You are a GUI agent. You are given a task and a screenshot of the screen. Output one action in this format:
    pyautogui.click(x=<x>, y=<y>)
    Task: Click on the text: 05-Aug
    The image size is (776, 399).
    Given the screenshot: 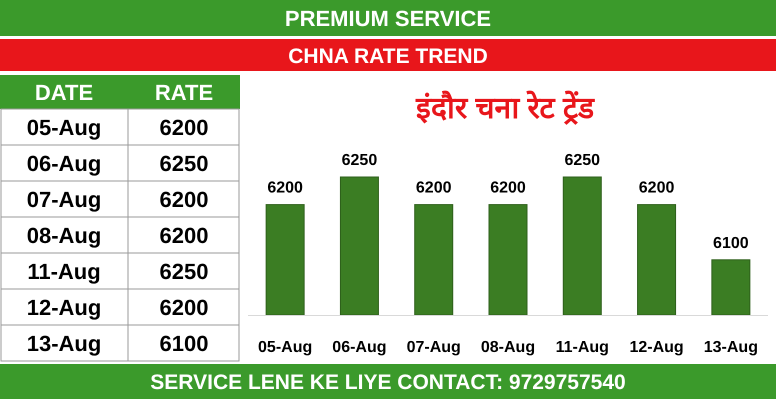 What is the action you would take?
    pyautogui.click(x=64, y=127)
    